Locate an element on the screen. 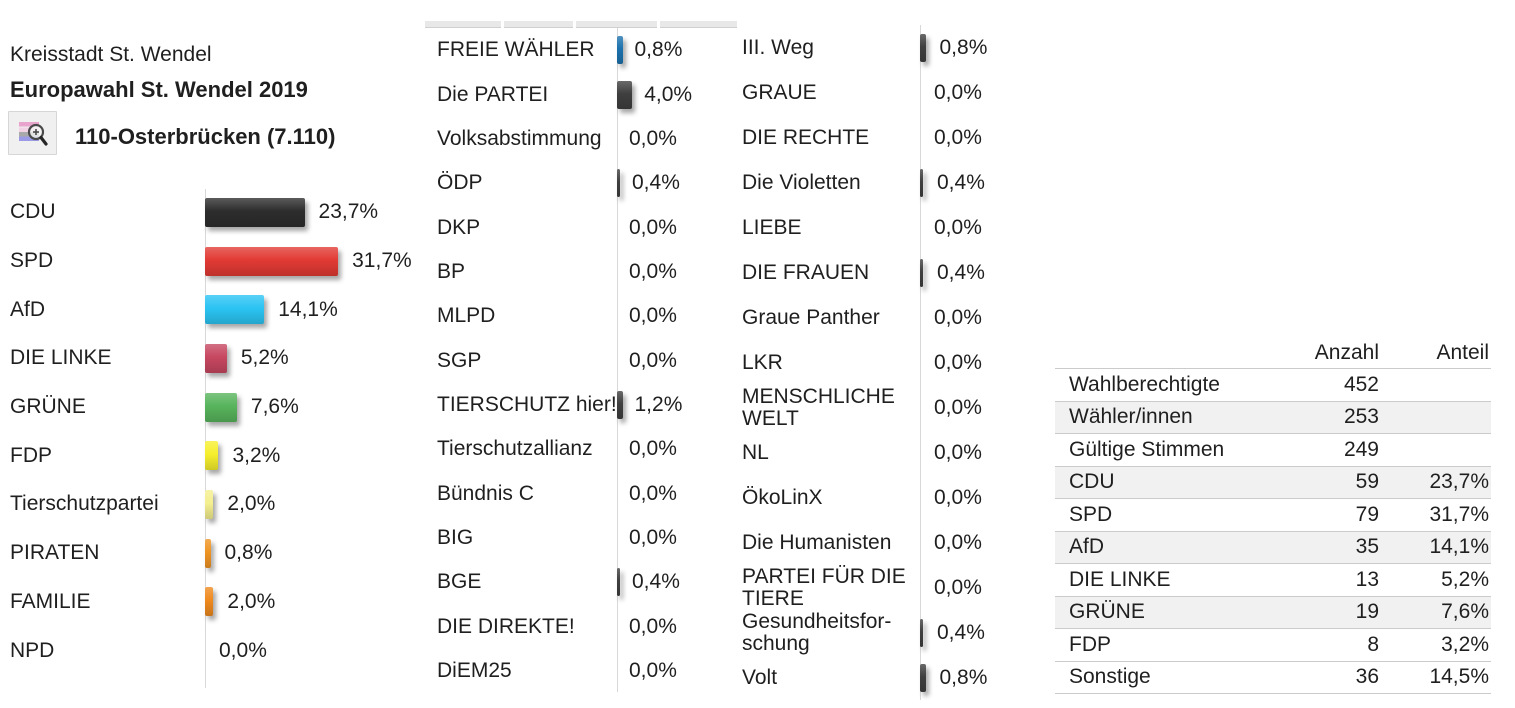 The image size is (1515, 708). chart-row: Gesundheitsfor-schung 0,4% is located at coordinates (892, 632).